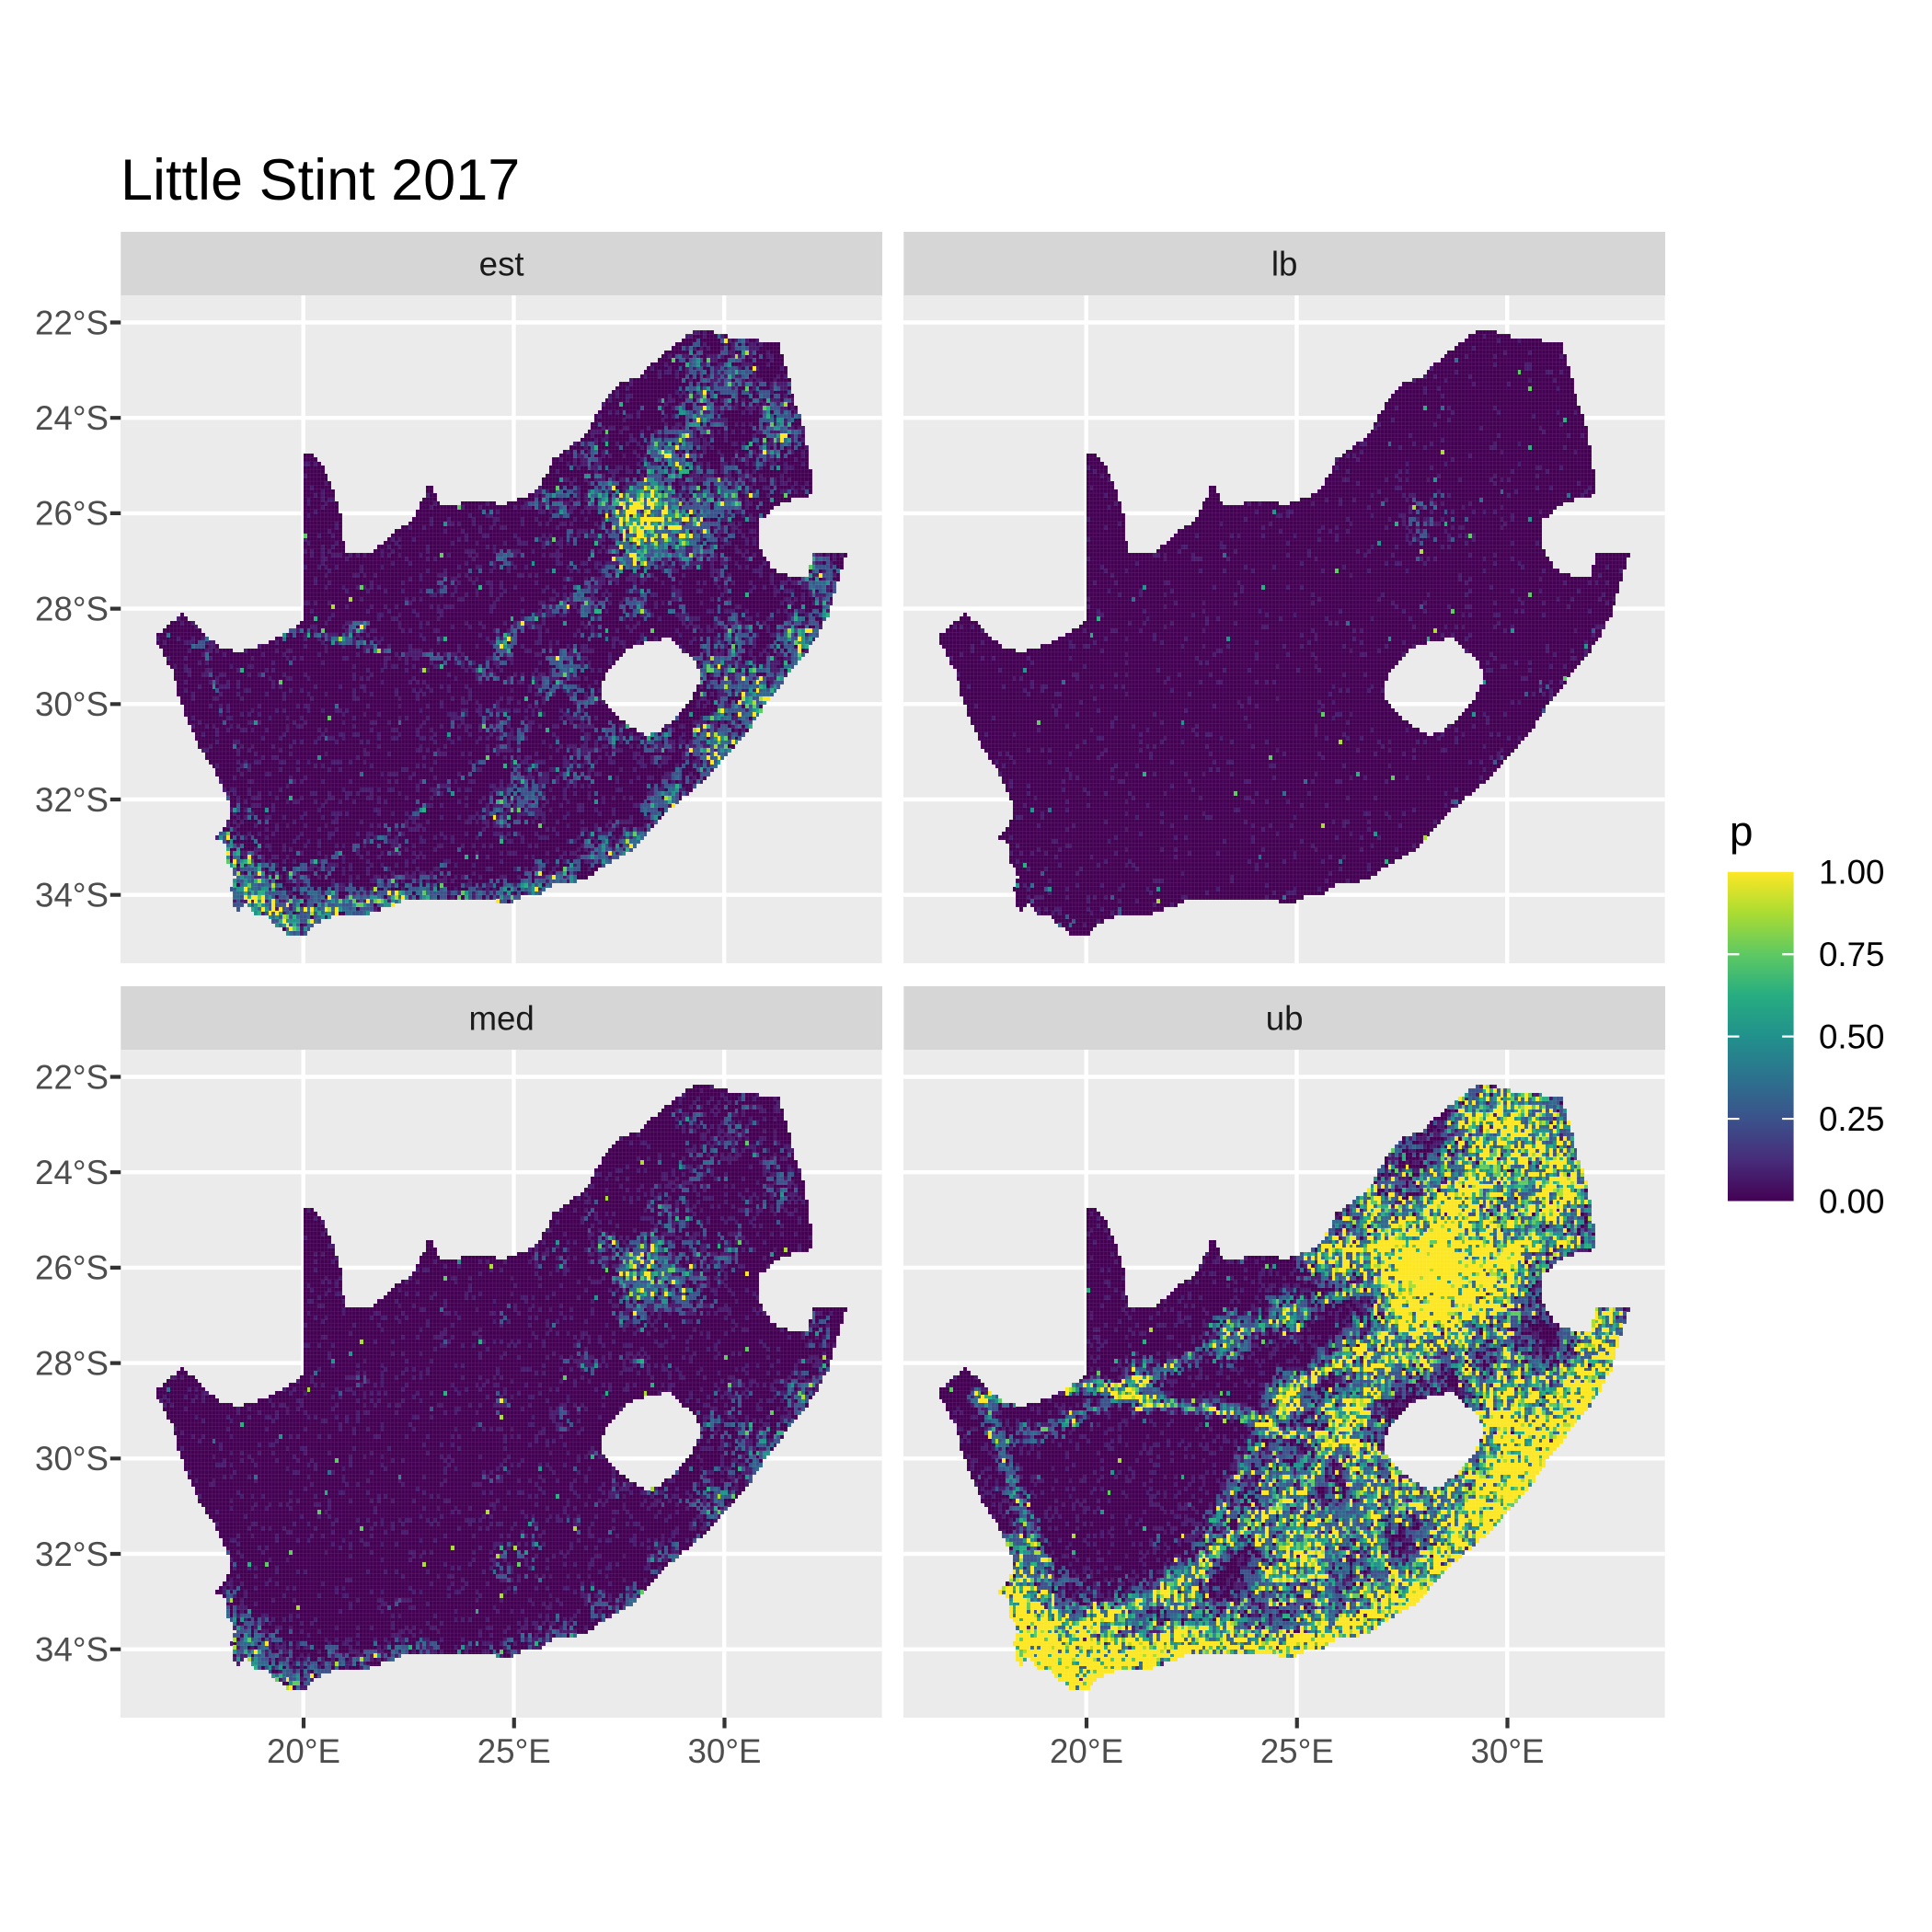 This screenshot has height=1932, width=1932. I want to click on svg-text: ub, so click(1285, 1019).